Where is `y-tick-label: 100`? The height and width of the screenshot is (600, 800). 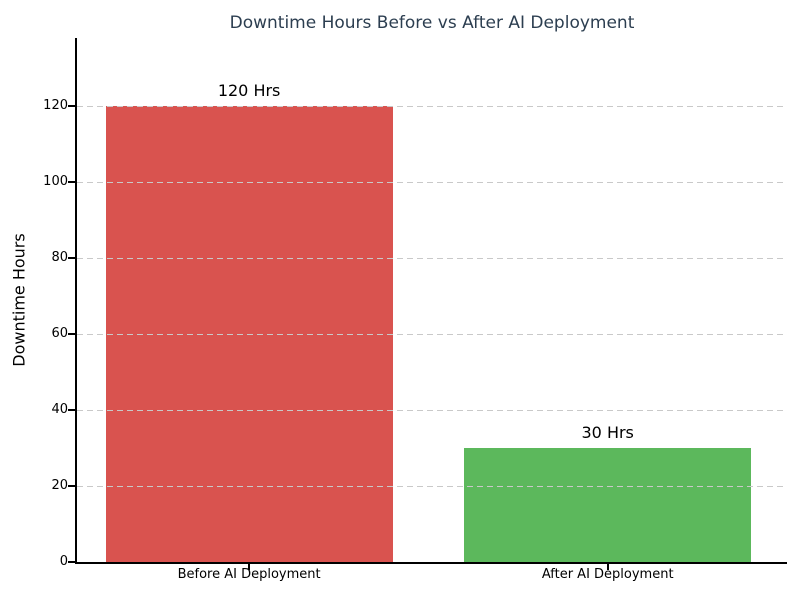 y-tick-label: 100 is located at coordinates (55, 182).